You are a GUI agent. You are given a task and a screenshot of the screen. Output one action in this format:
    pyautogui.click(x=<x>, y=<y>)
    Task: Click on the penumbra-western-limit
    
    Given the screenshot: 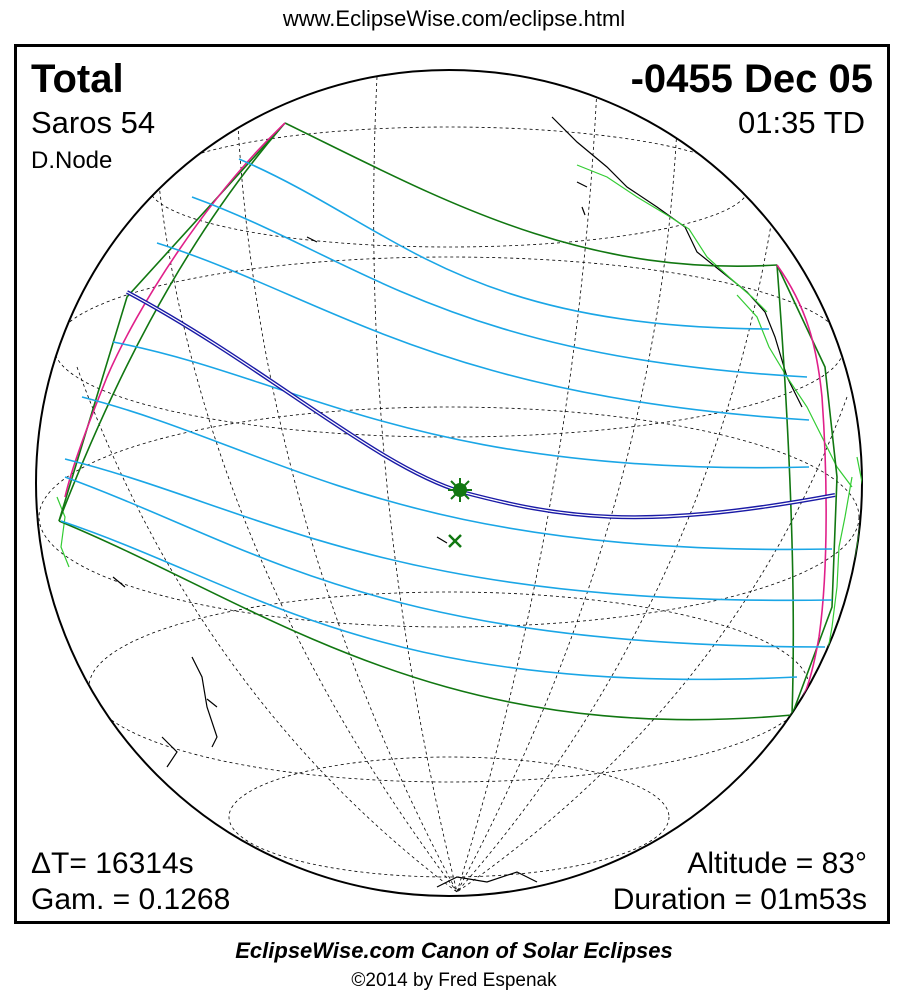 What is the action you would take?
    pyautogui.click(x=172, y=322)
    